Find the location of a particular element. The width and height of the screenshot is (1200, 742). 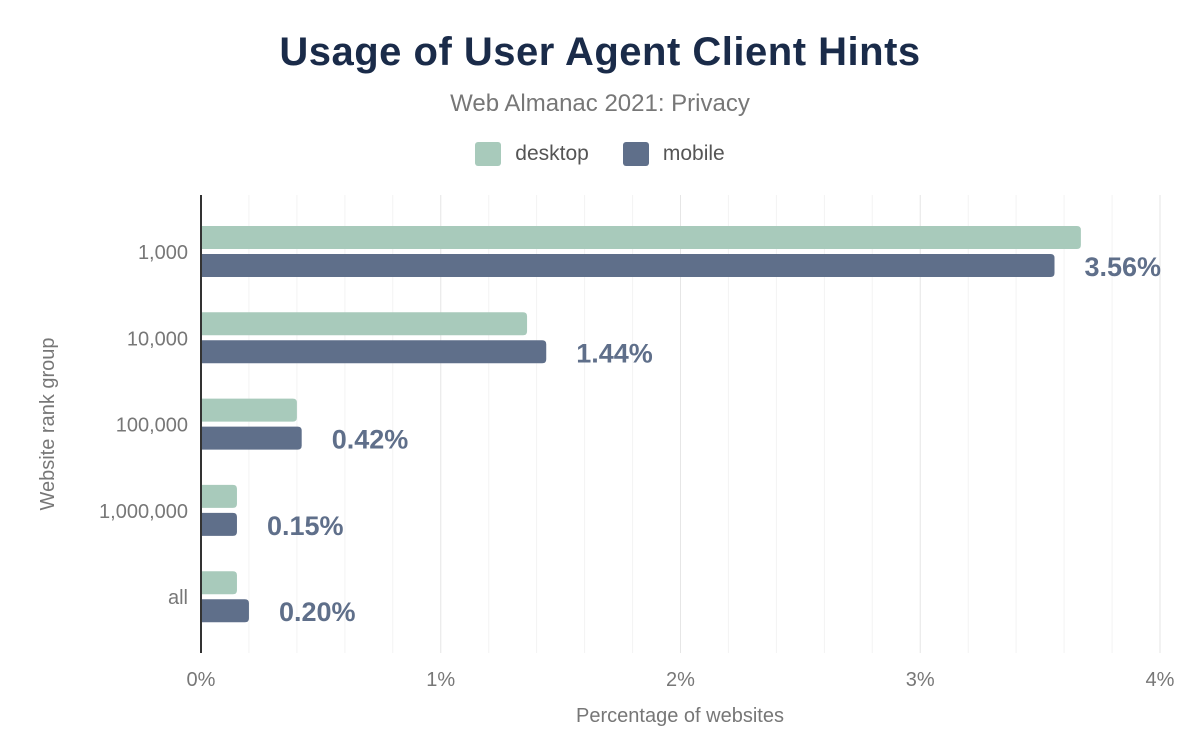

legend-swatch-mobile is located at coordinates (635, 154).